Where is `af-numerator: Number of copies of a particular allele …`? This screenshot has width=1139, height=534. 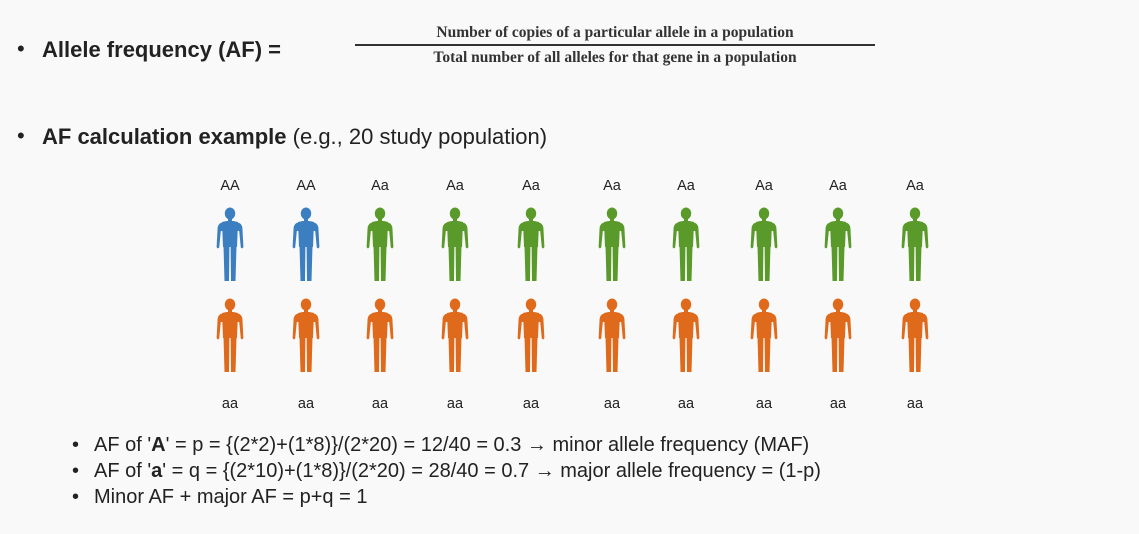 af-numerator: Number of copies of a particular allele … is located at coordinates (615, 32).